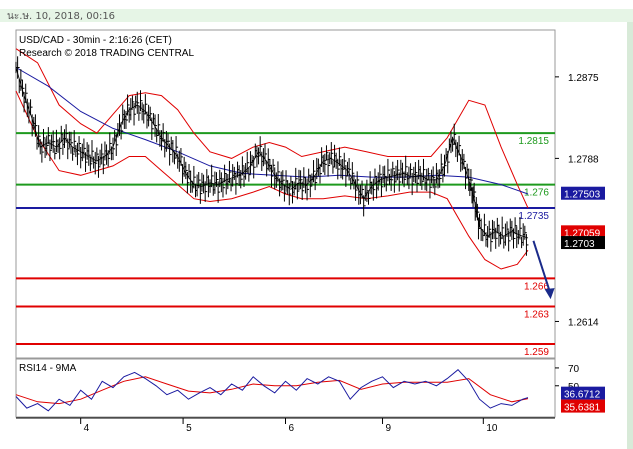  What do you see at coordinates (536, 286) in the screenshot?
I see `level-label: 1.266` at bounding box center [536, 286].